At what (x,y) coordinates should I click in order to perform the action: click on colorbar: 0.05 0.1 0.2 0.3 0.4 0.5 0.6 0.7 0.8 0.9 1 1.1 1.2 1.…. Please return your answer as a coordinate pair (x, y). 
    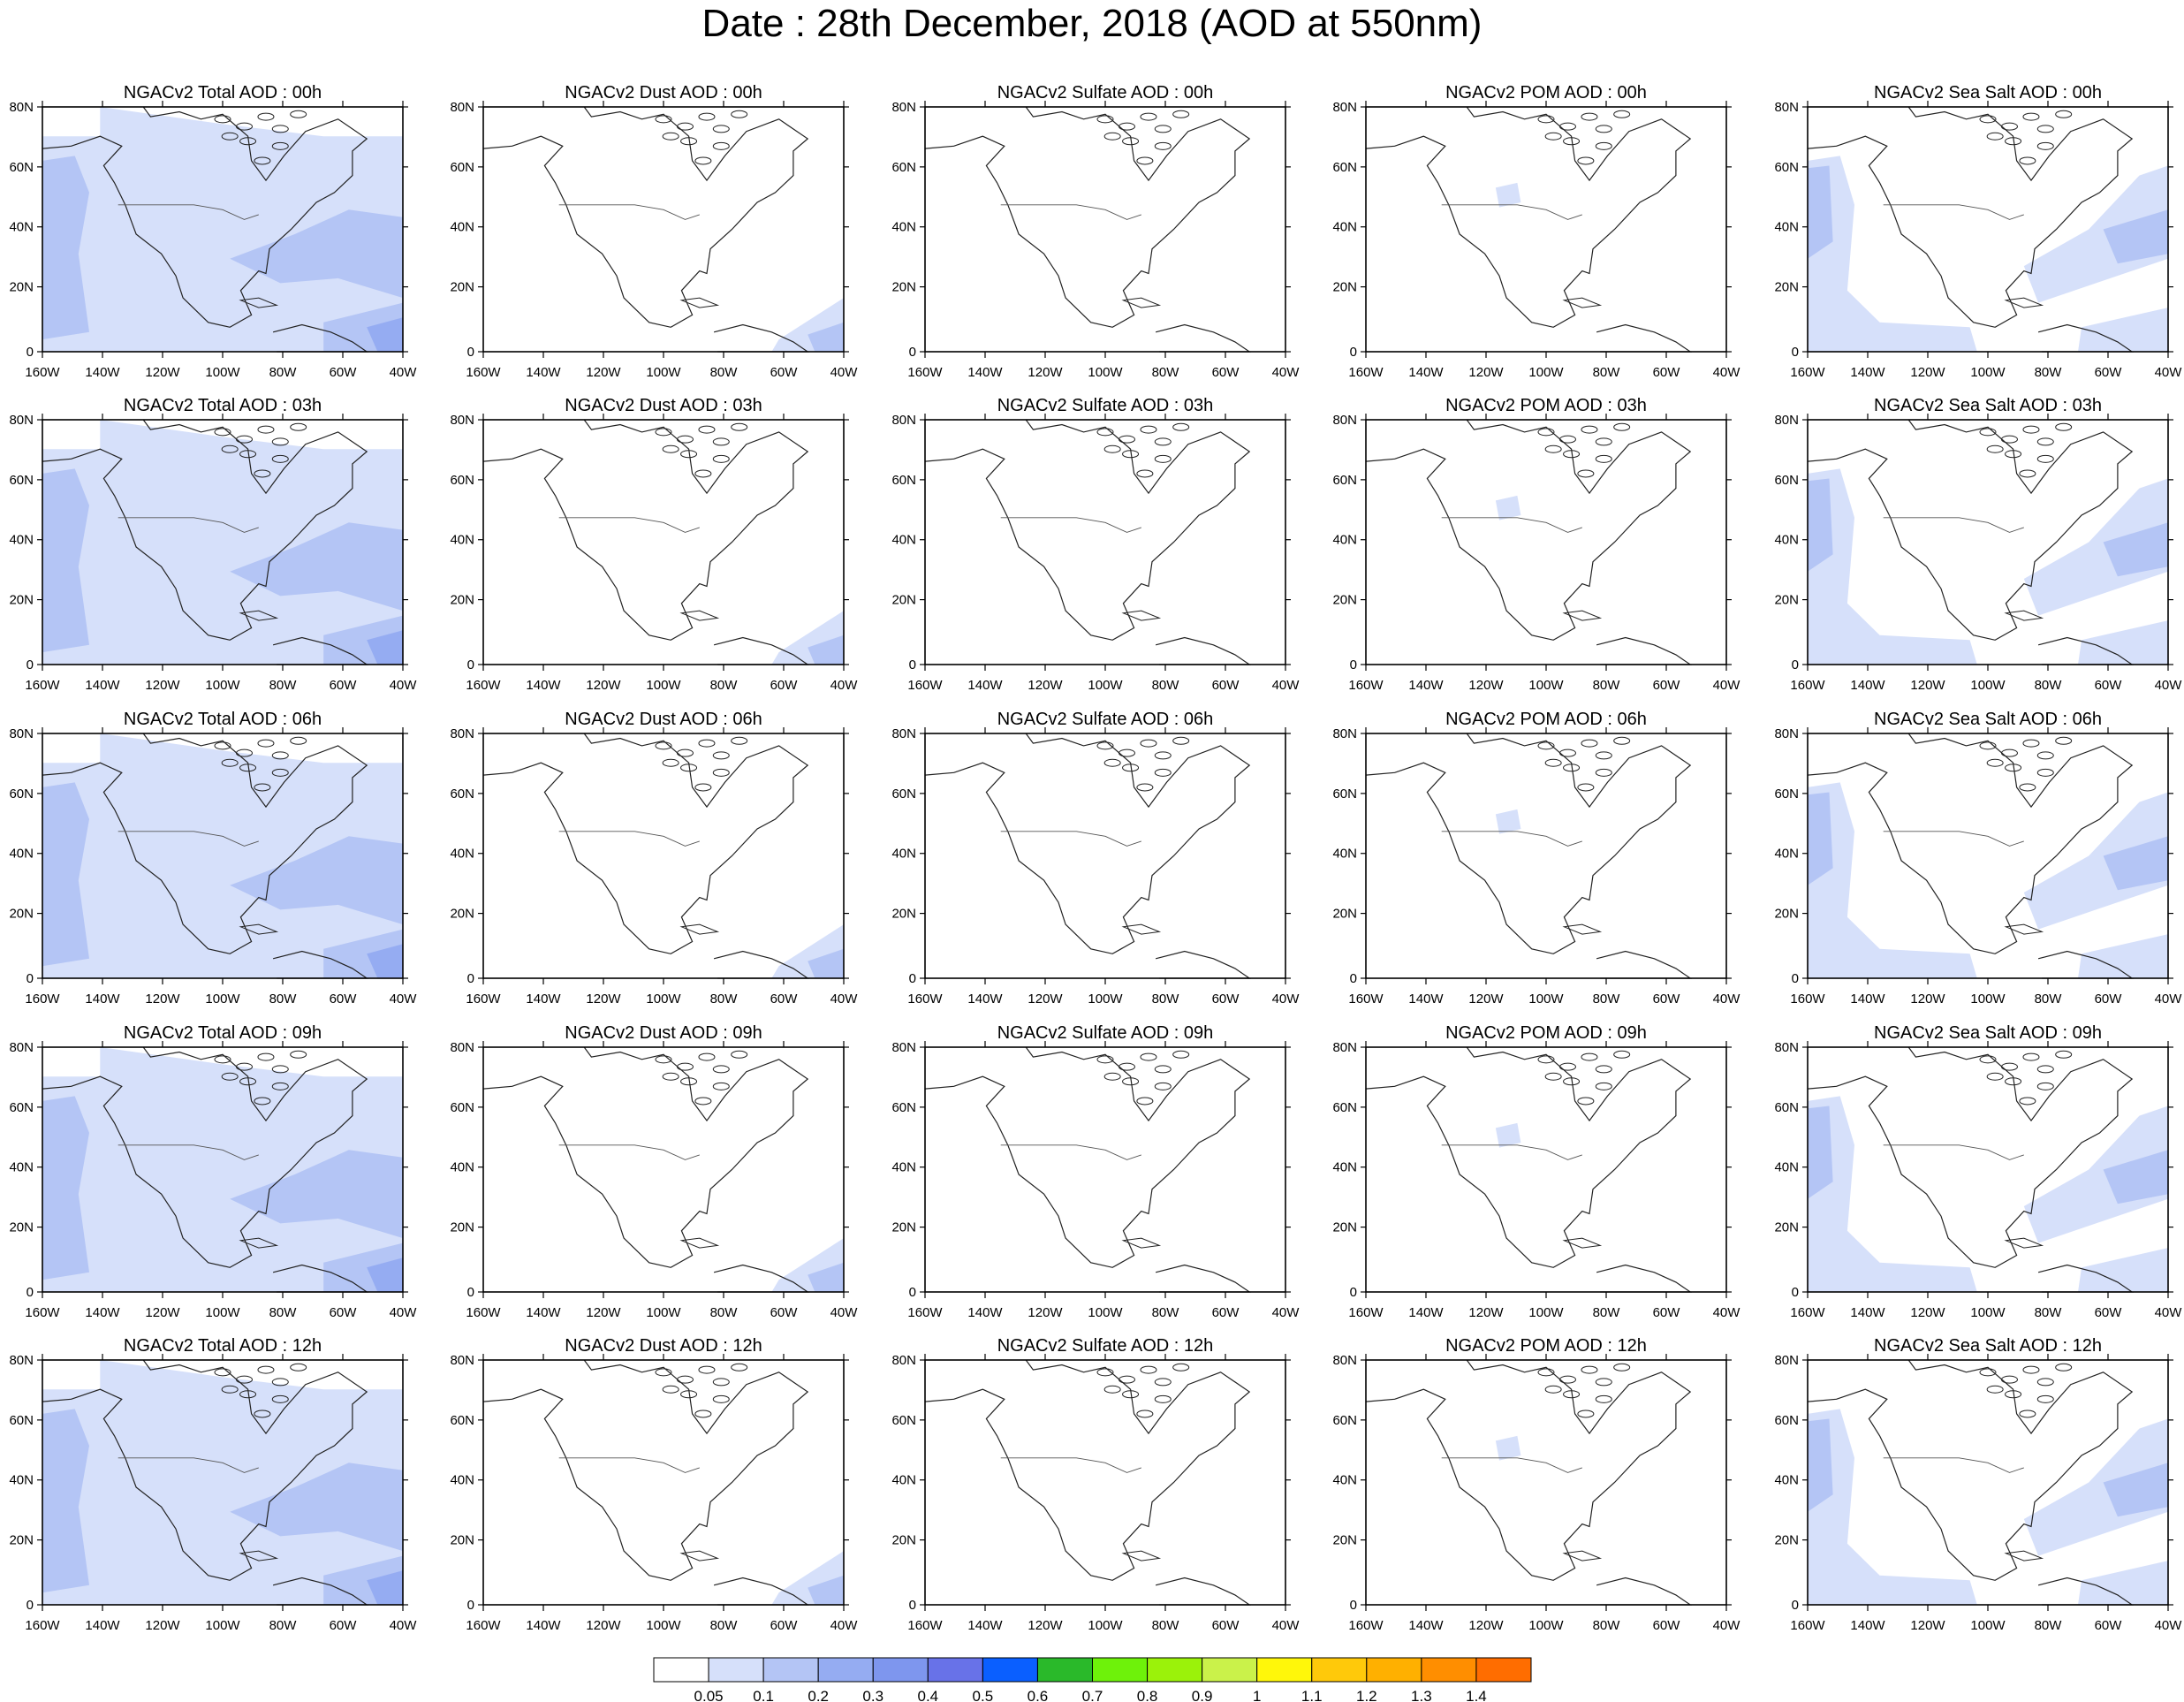
    Looking at the image, I should click on (1092, 1679).